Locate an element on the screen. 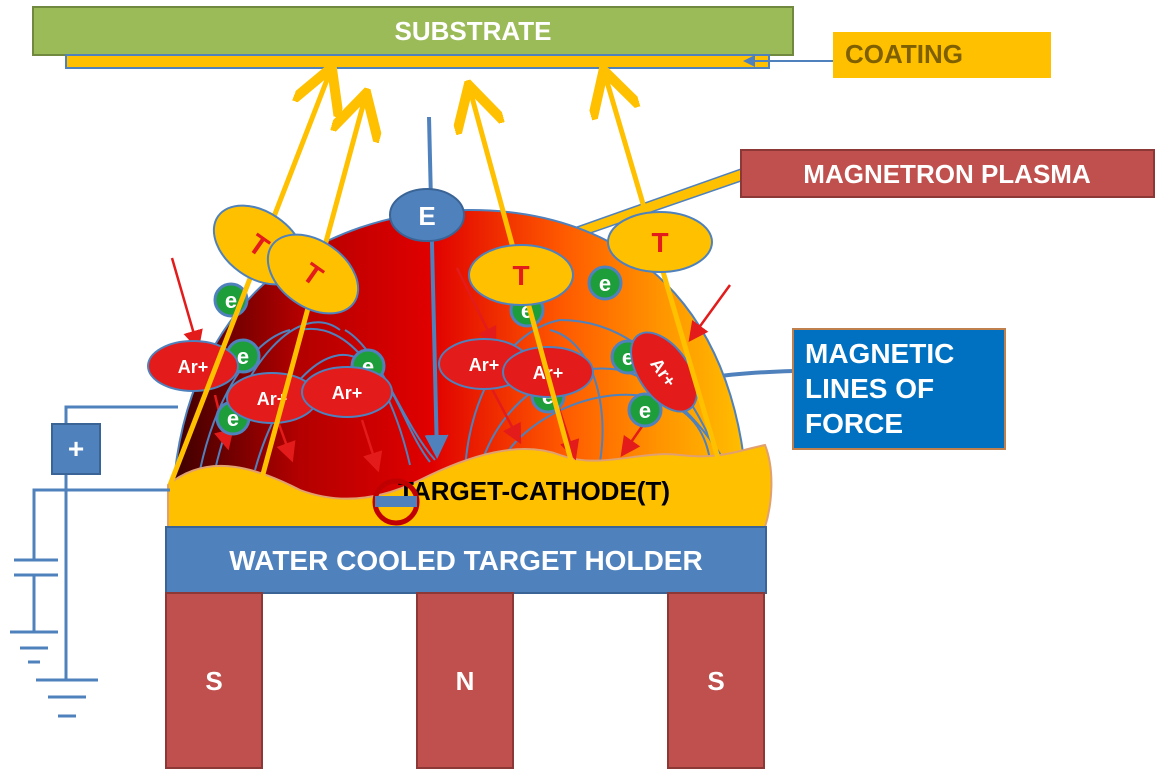  substrate-label: SUBSTRATE is located at coordinates (473, 31).